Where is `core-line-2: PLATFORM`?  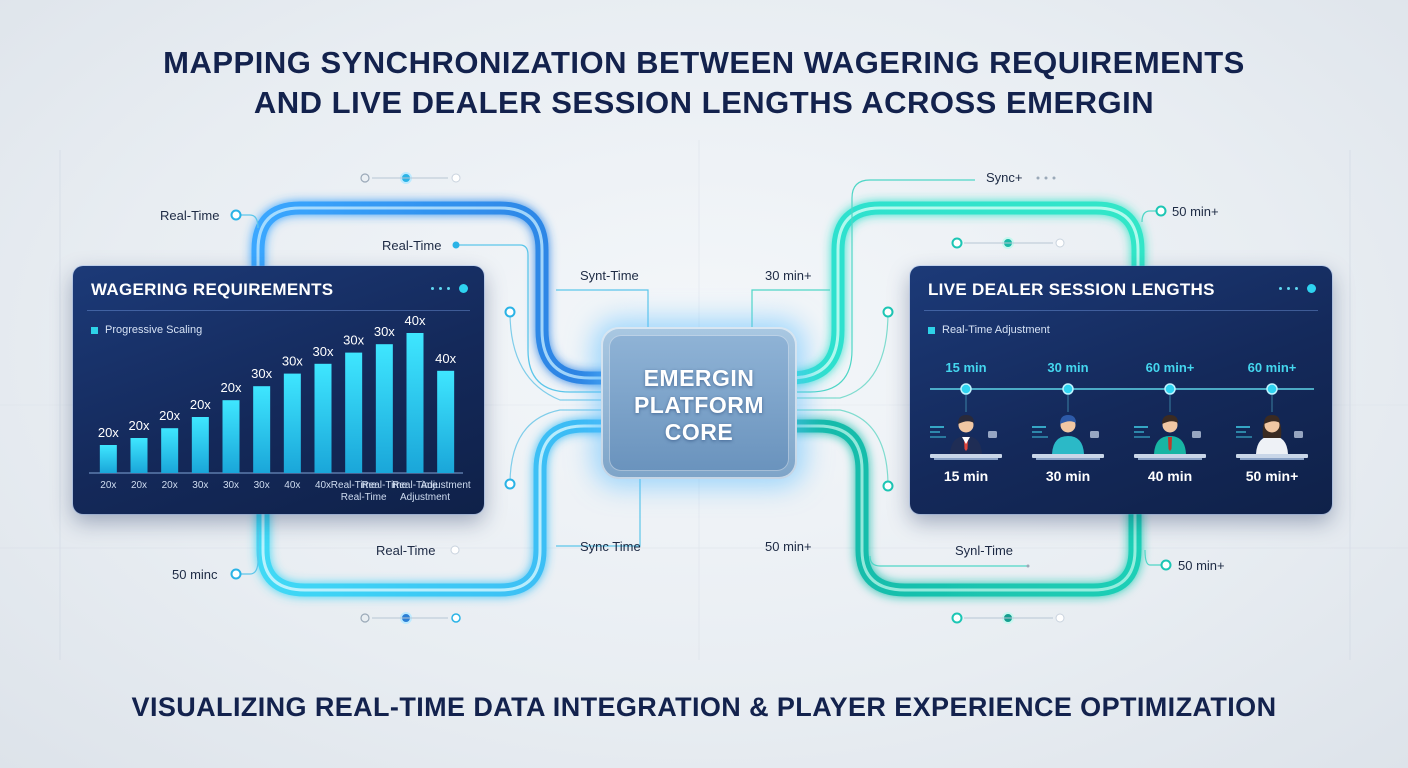
core-line-2: PLATFORM is located at coordinates (699, 405).